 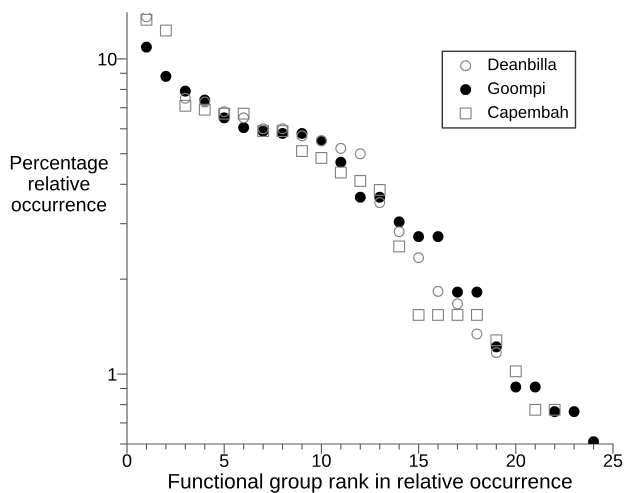 I want to click on y-axis-title: Percentage relative occurrence, so click(x=59, y=184).